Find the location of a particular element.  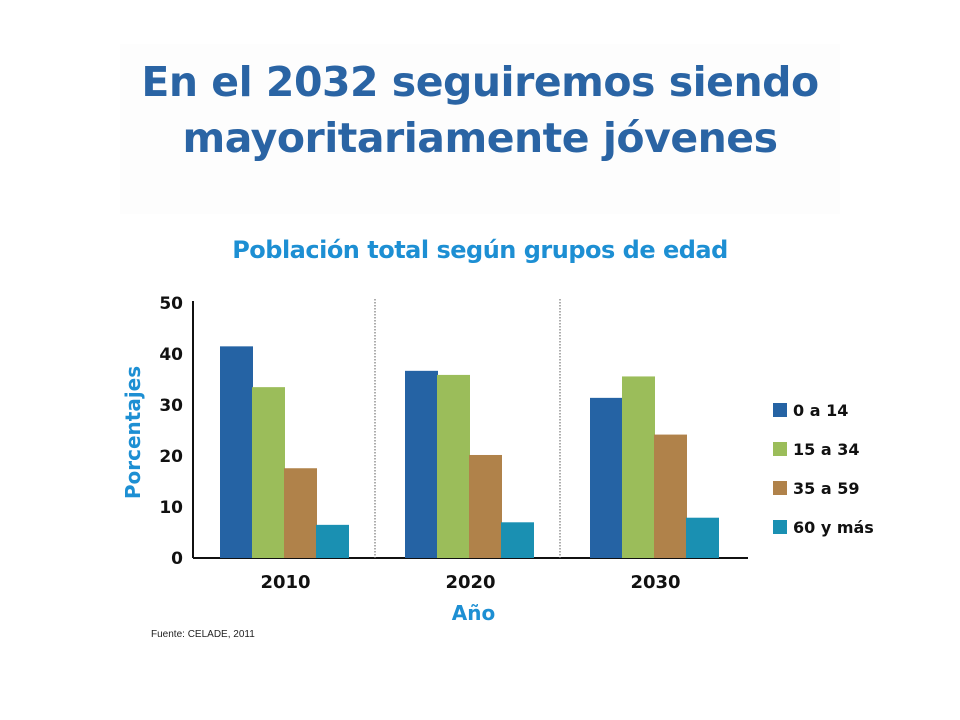

x-tick-label: 2030 is located at coordinates (655, 582).